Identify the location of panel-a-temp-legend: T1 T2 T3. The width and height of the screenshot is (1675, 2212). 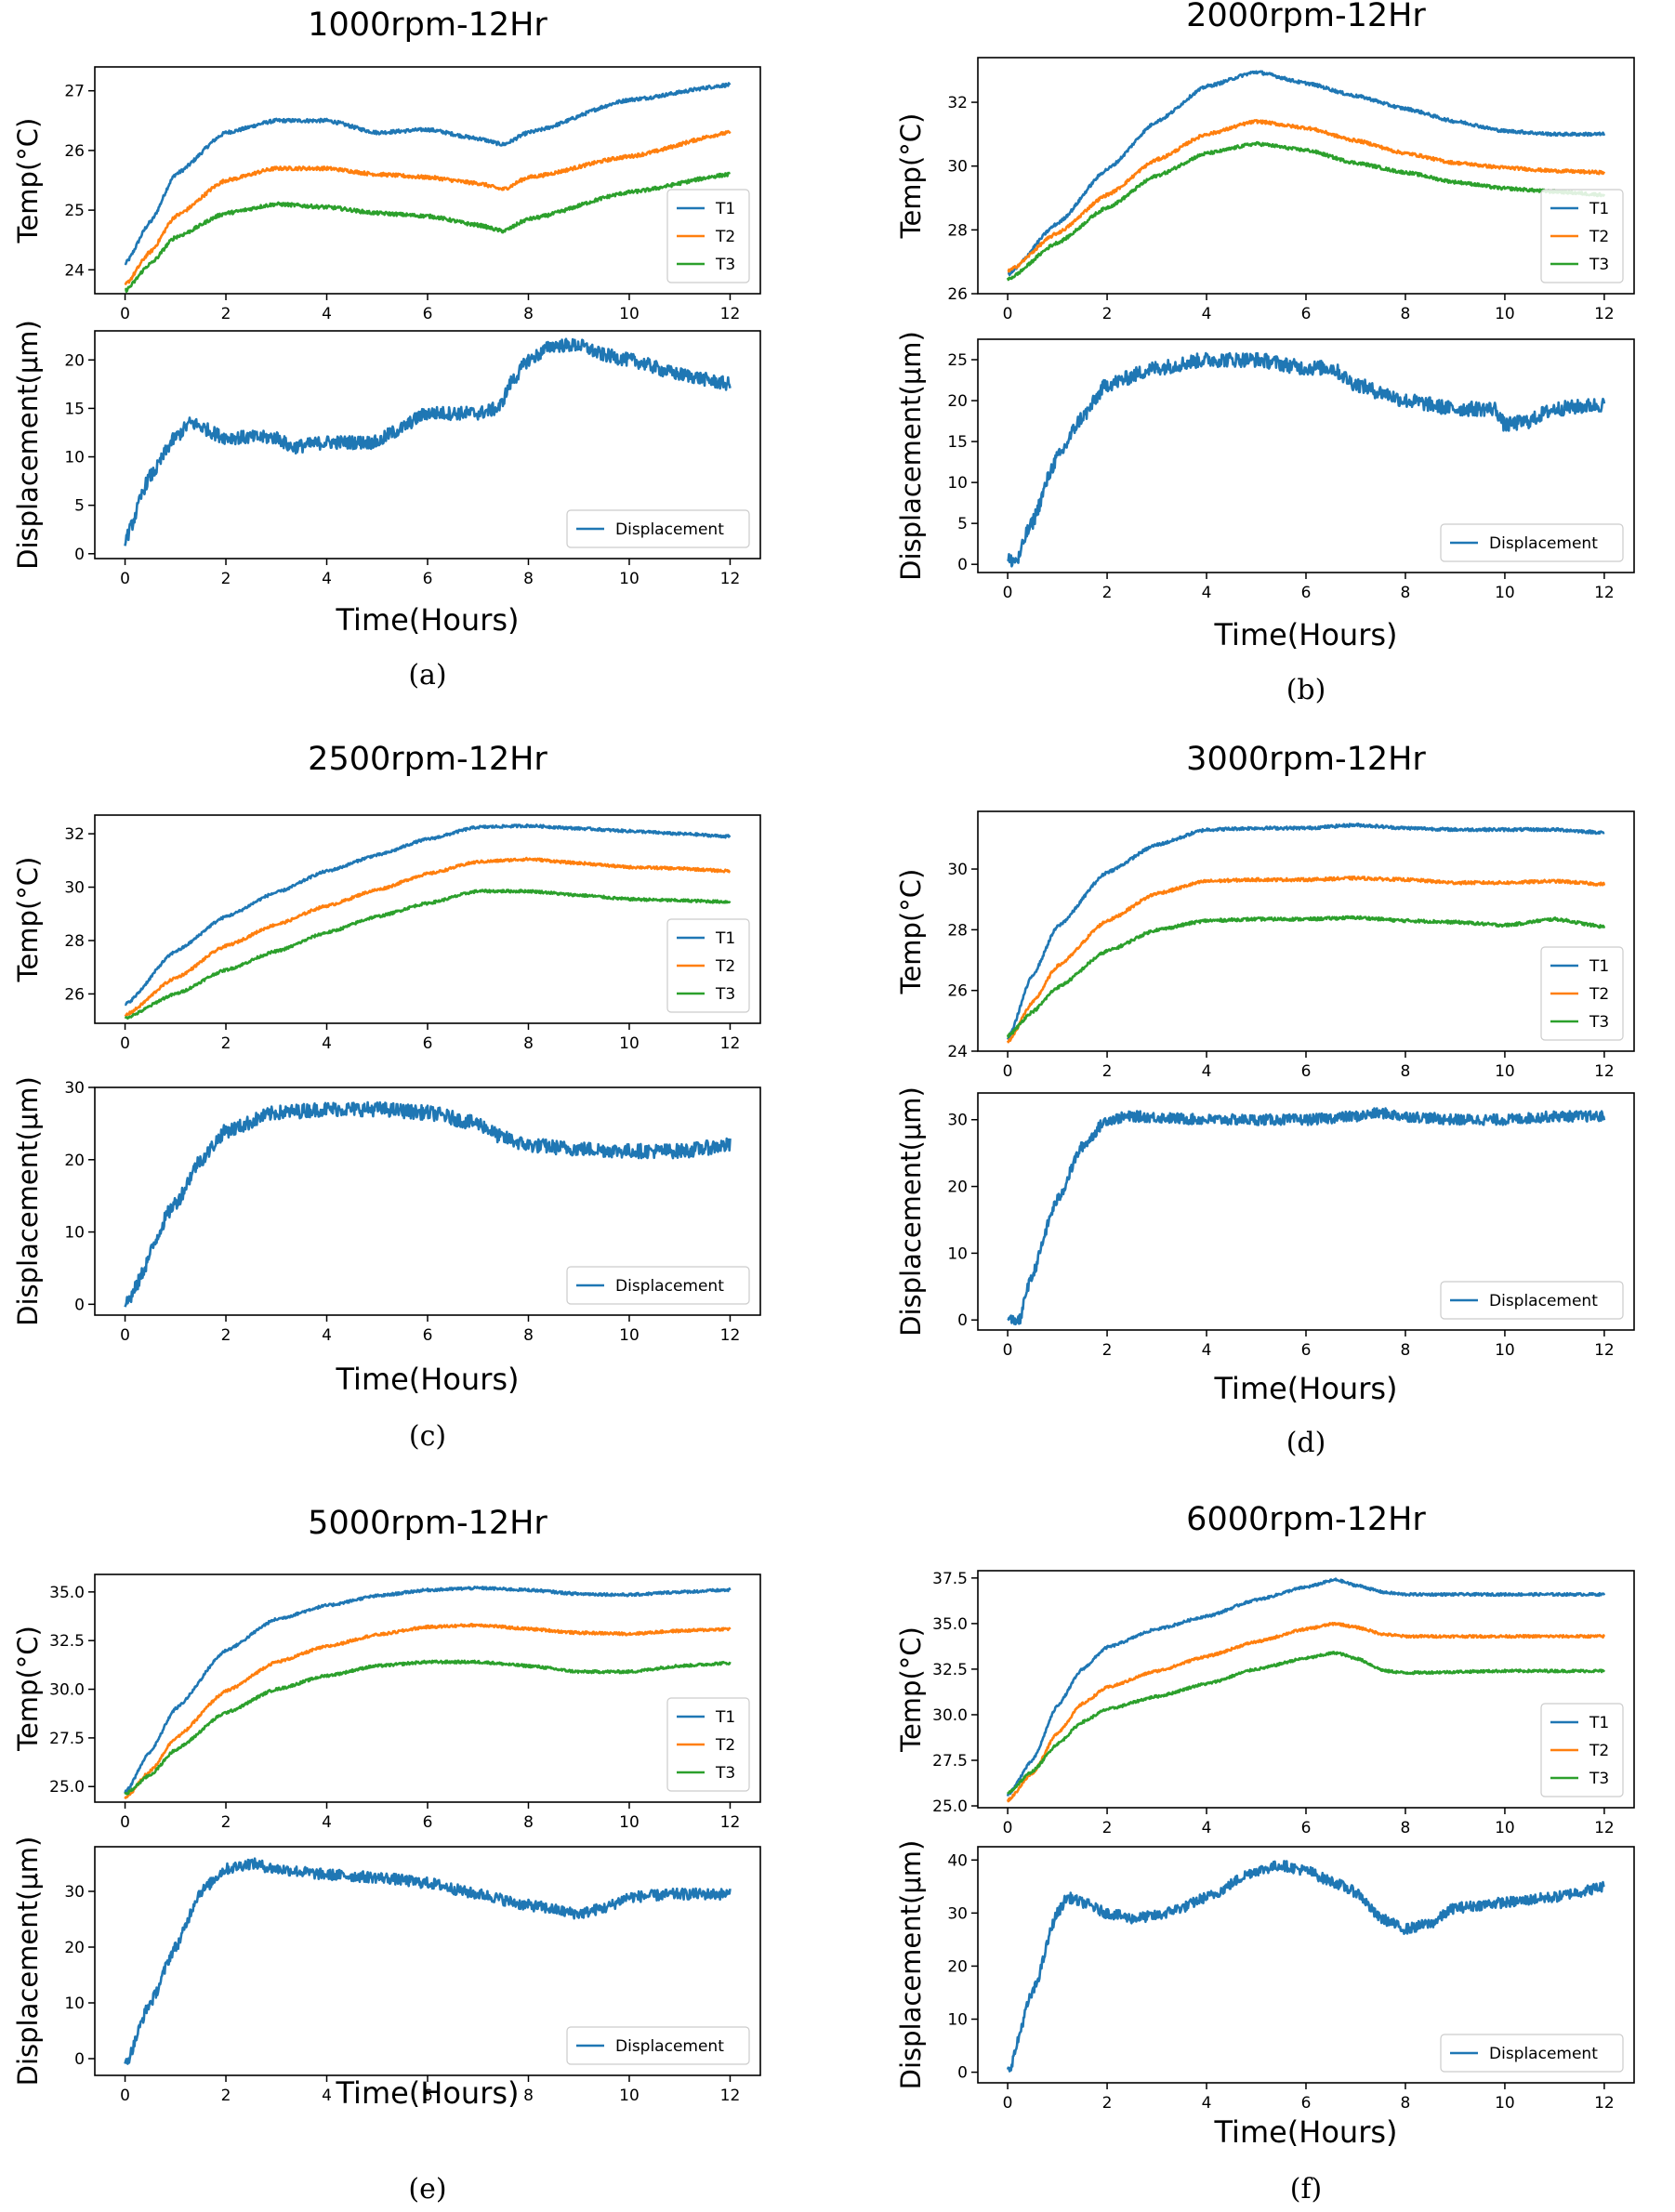
(708, 236).